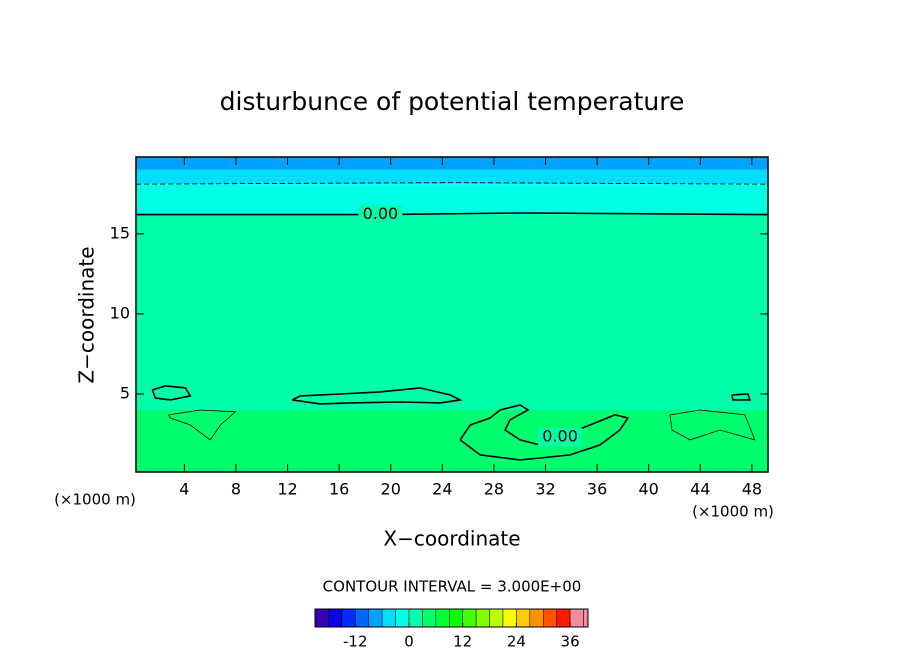  Describe the element at coordinates (125, 392) in the screenshot. I see `y-tick-label: 5` at that location.